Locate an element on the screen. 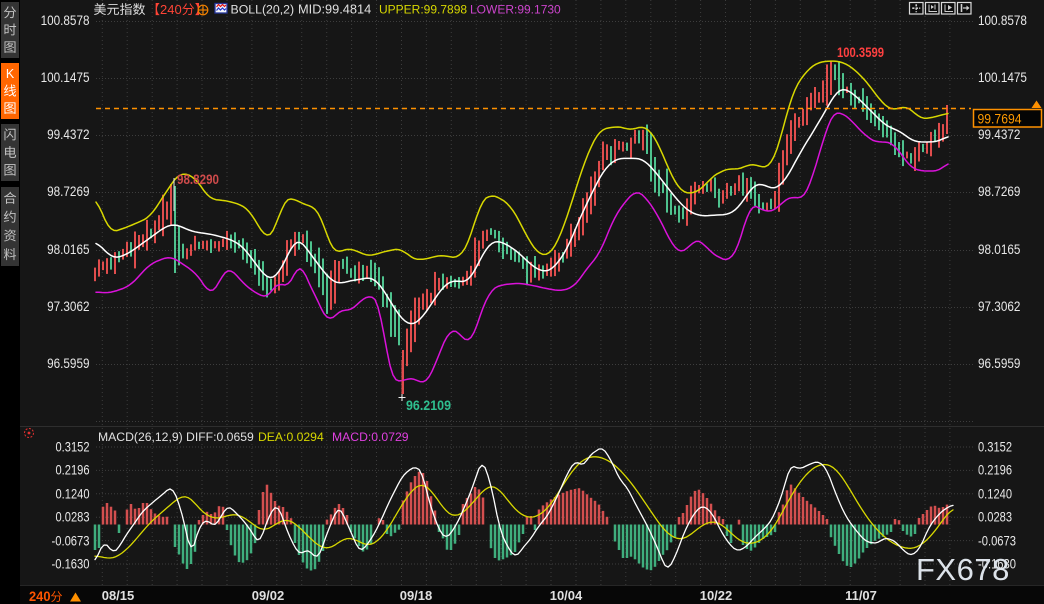 This screenshot has height=604, width=1044. svg-text: 100.3599 is located at coordinates (860, 52).